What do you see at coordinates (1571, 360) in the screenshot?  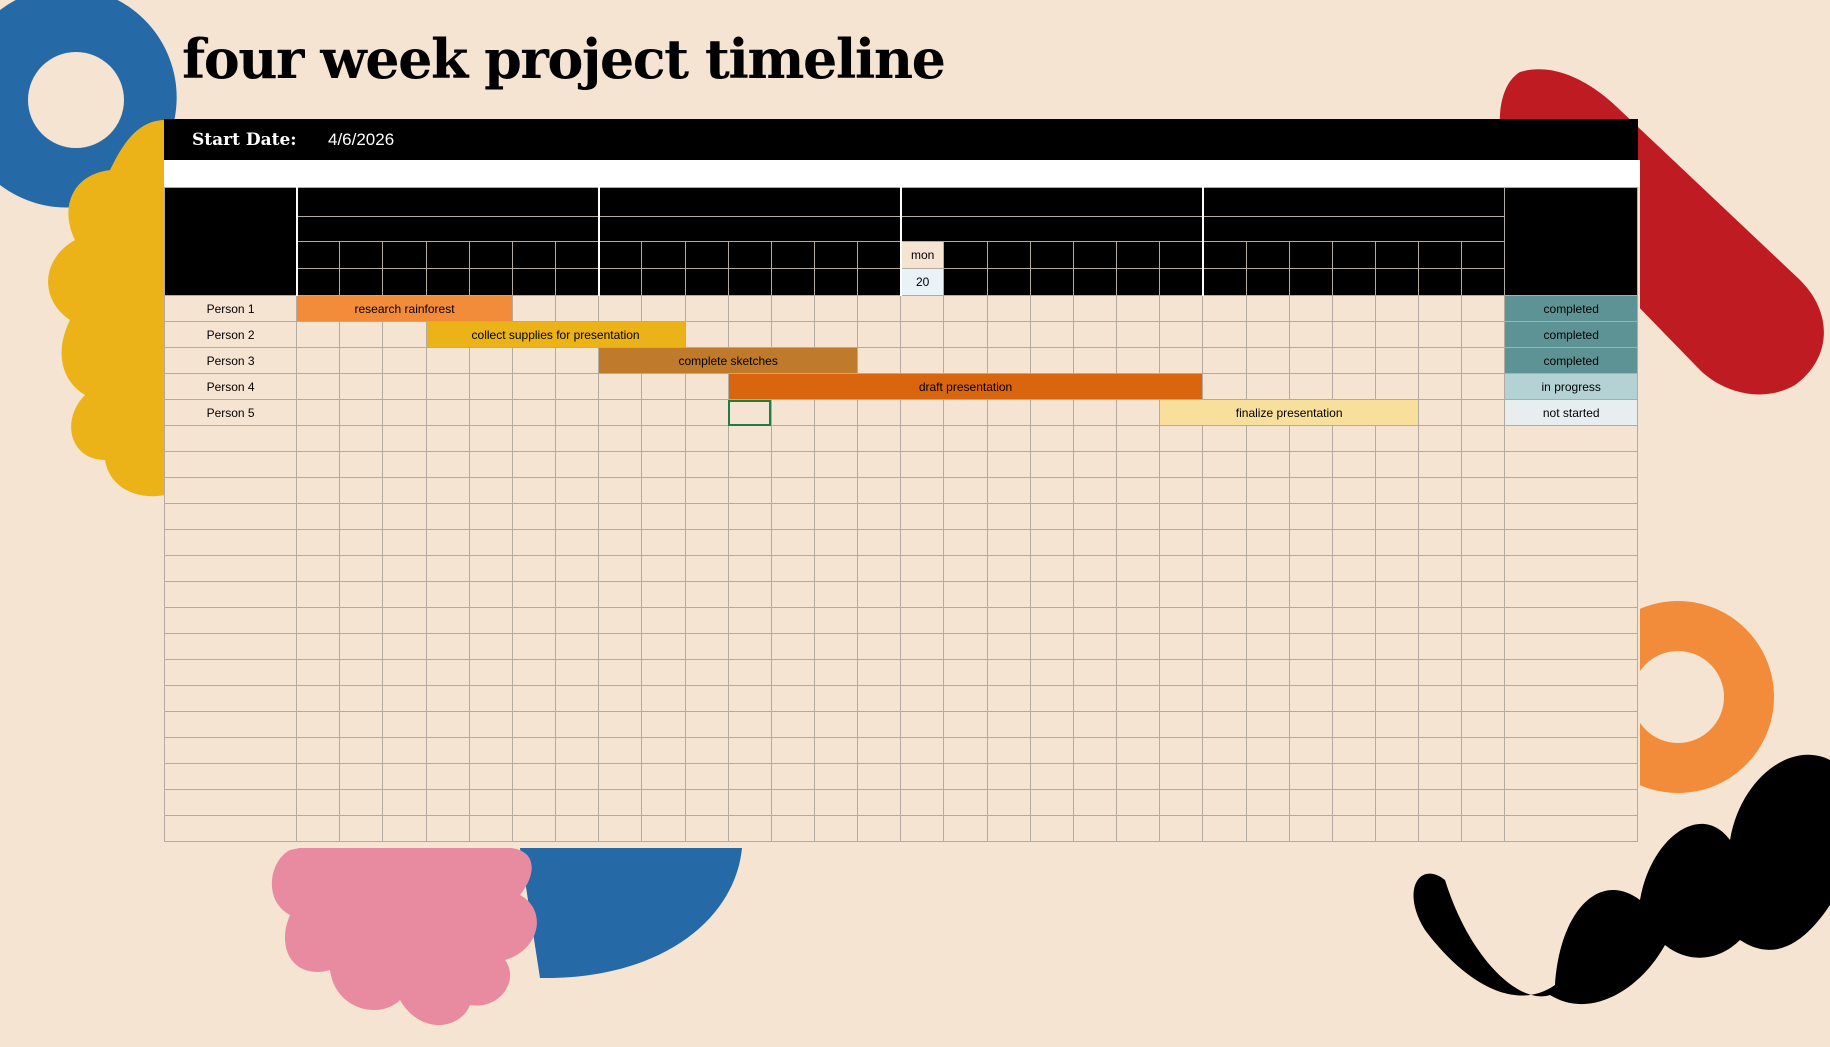 I see `status-cell: completed` at bounding box center [1571, 360].